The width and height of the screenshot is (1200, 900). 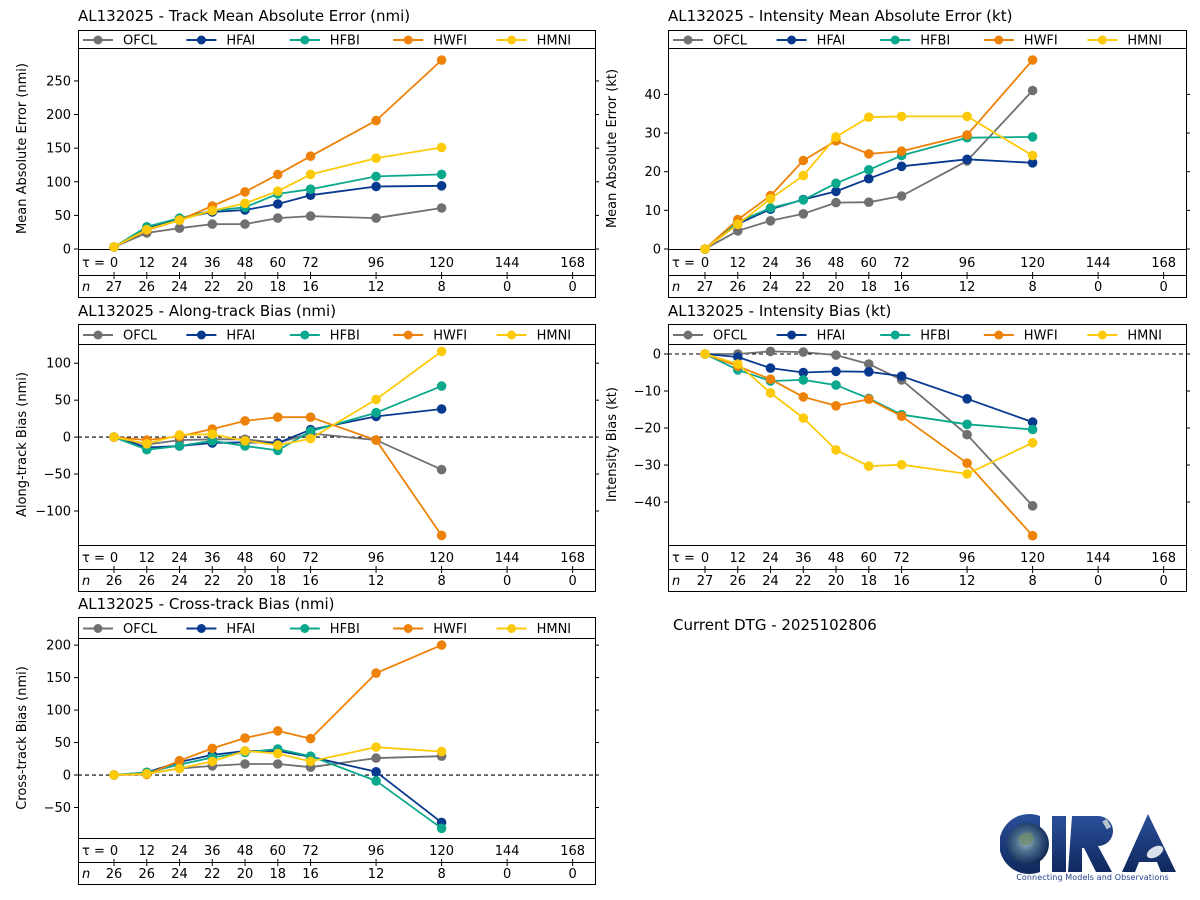 I want to click on series-line, so click(x=869, y=445).